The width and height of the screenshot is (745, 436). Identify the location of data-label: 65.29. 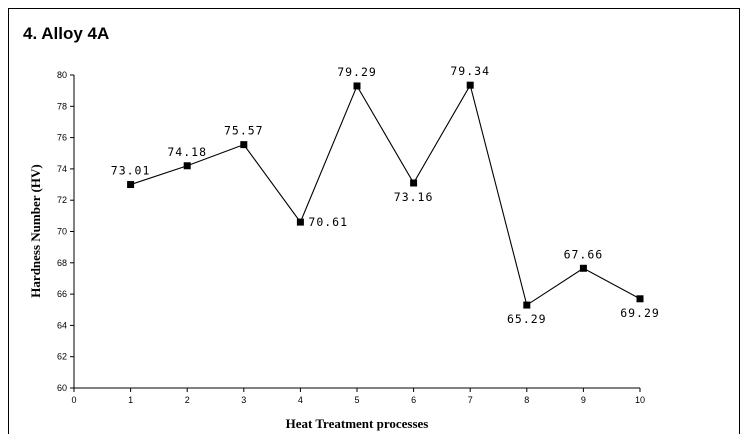
(527, 319).